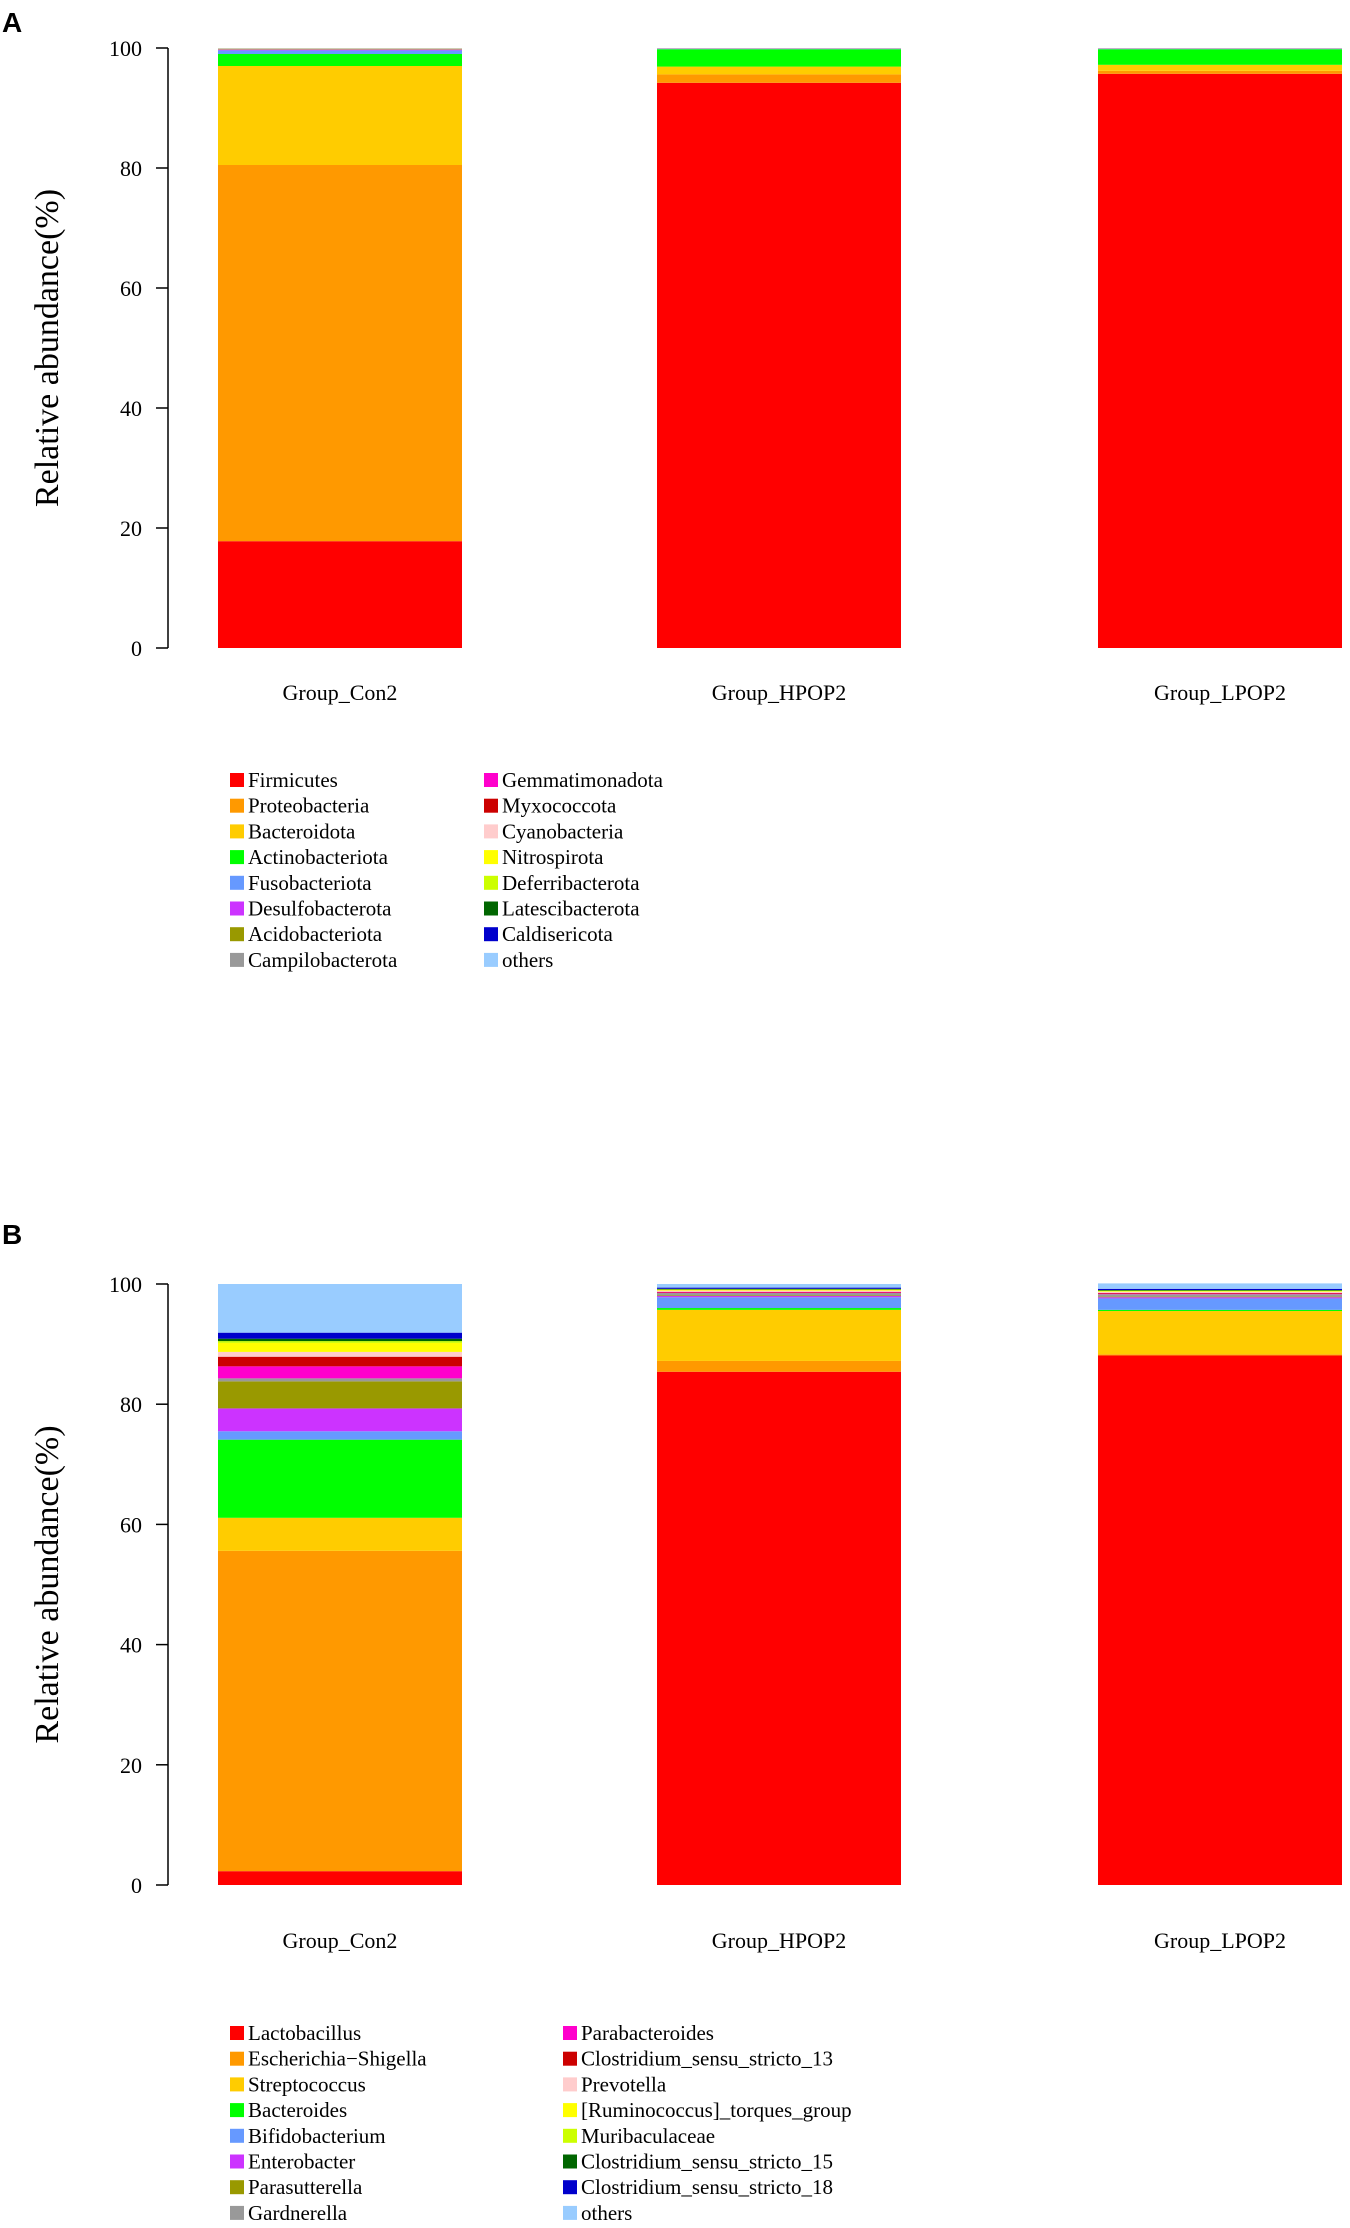 The image size is (1350, 2228). What do you see at coordinates (340, 115) in the screenshot?
I see `panel-a-bar-group-con2-bacteroidota` at bounding box center [340, 115].